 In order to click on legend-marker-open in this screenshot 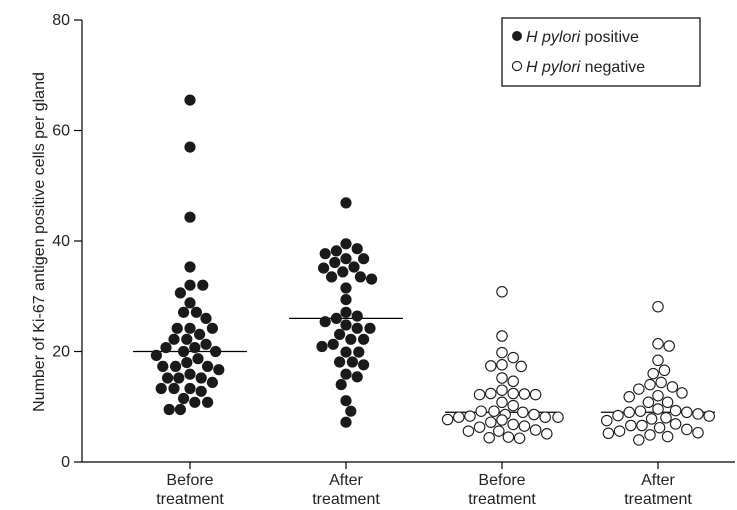, I will do `click(517, 66)`.